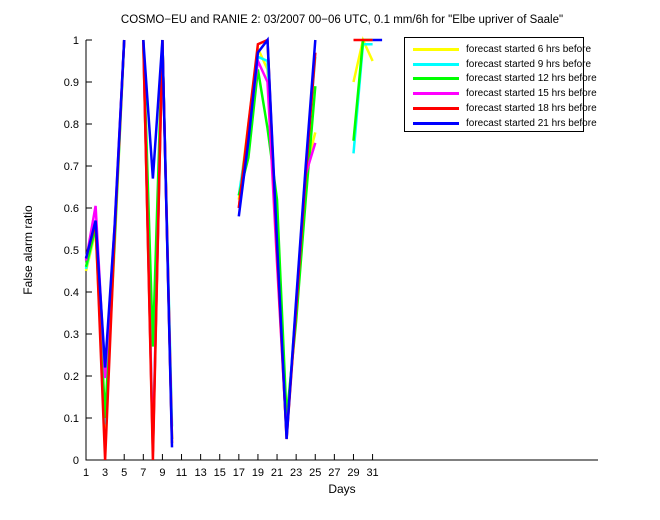 This screenshot has width=660, height=520. I want to click on x-tick-label: 7, so click(143, 473).